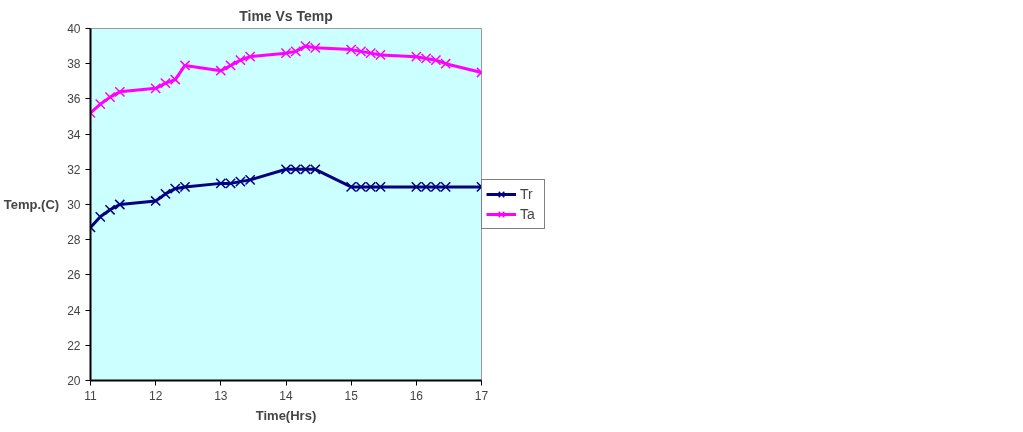 This screenshot has width=1023, height=432. What do you see at coordinates (74, 64) in the screenshot?
I see `y-tick-label: 38` at bounding box center [74, 64].